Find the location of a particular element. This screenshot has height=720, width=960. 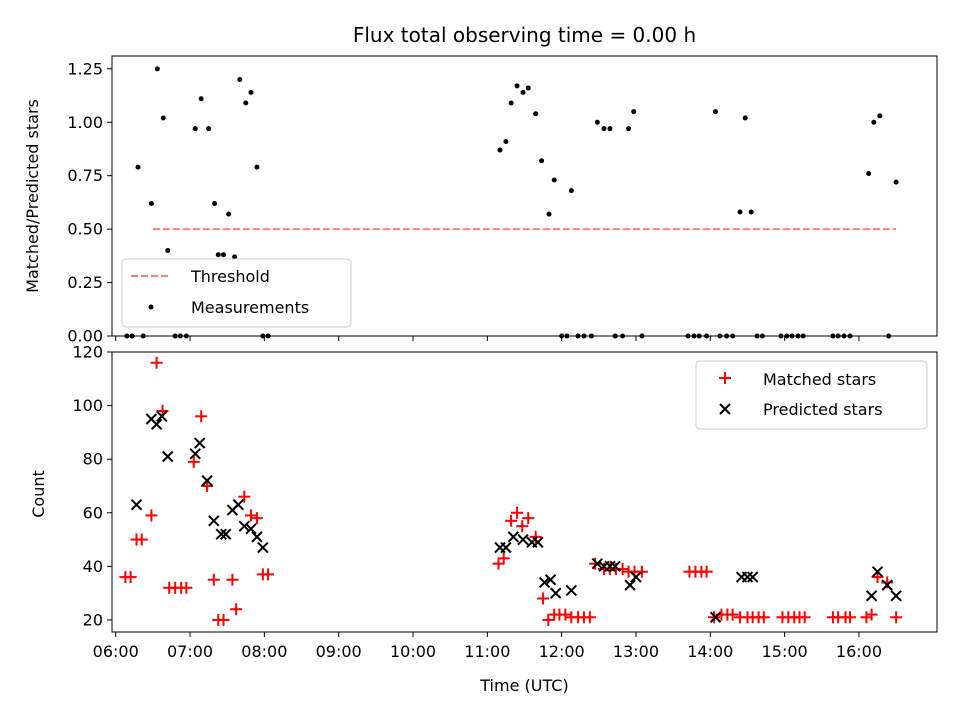

bottom-y-tick-label: 100 is located at coordinates (87, 405).